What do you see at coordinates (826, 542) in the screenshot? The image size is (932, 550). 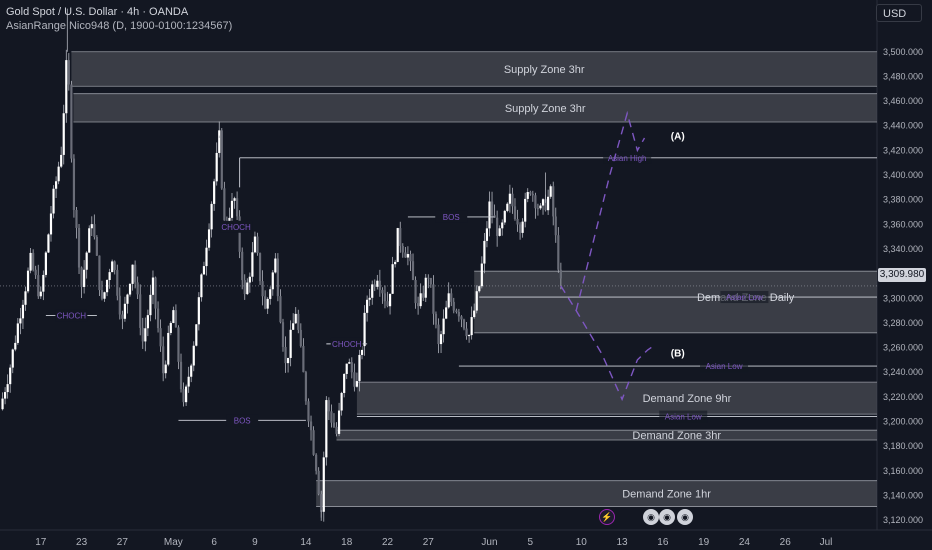 I see `x-tick-label: Jul` at bounding box center [826, 542].